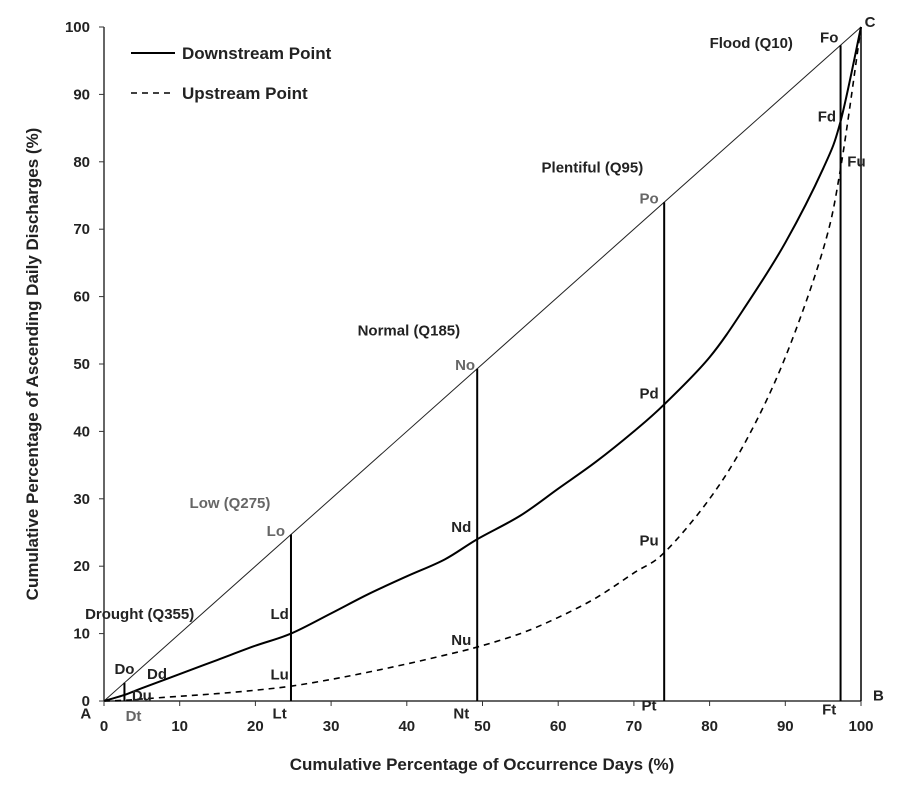  I want to click on legend: Downstream Point Upstream Point, so click(231, 73).